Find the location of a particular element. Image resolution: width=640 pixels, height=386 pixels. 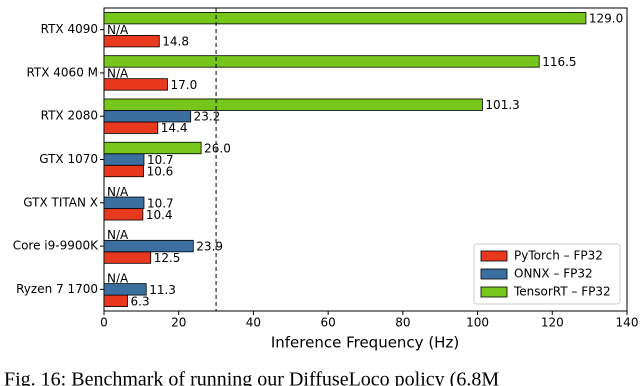

y-tick-label: GTX TITAN X is located at coordinates (60, 202).